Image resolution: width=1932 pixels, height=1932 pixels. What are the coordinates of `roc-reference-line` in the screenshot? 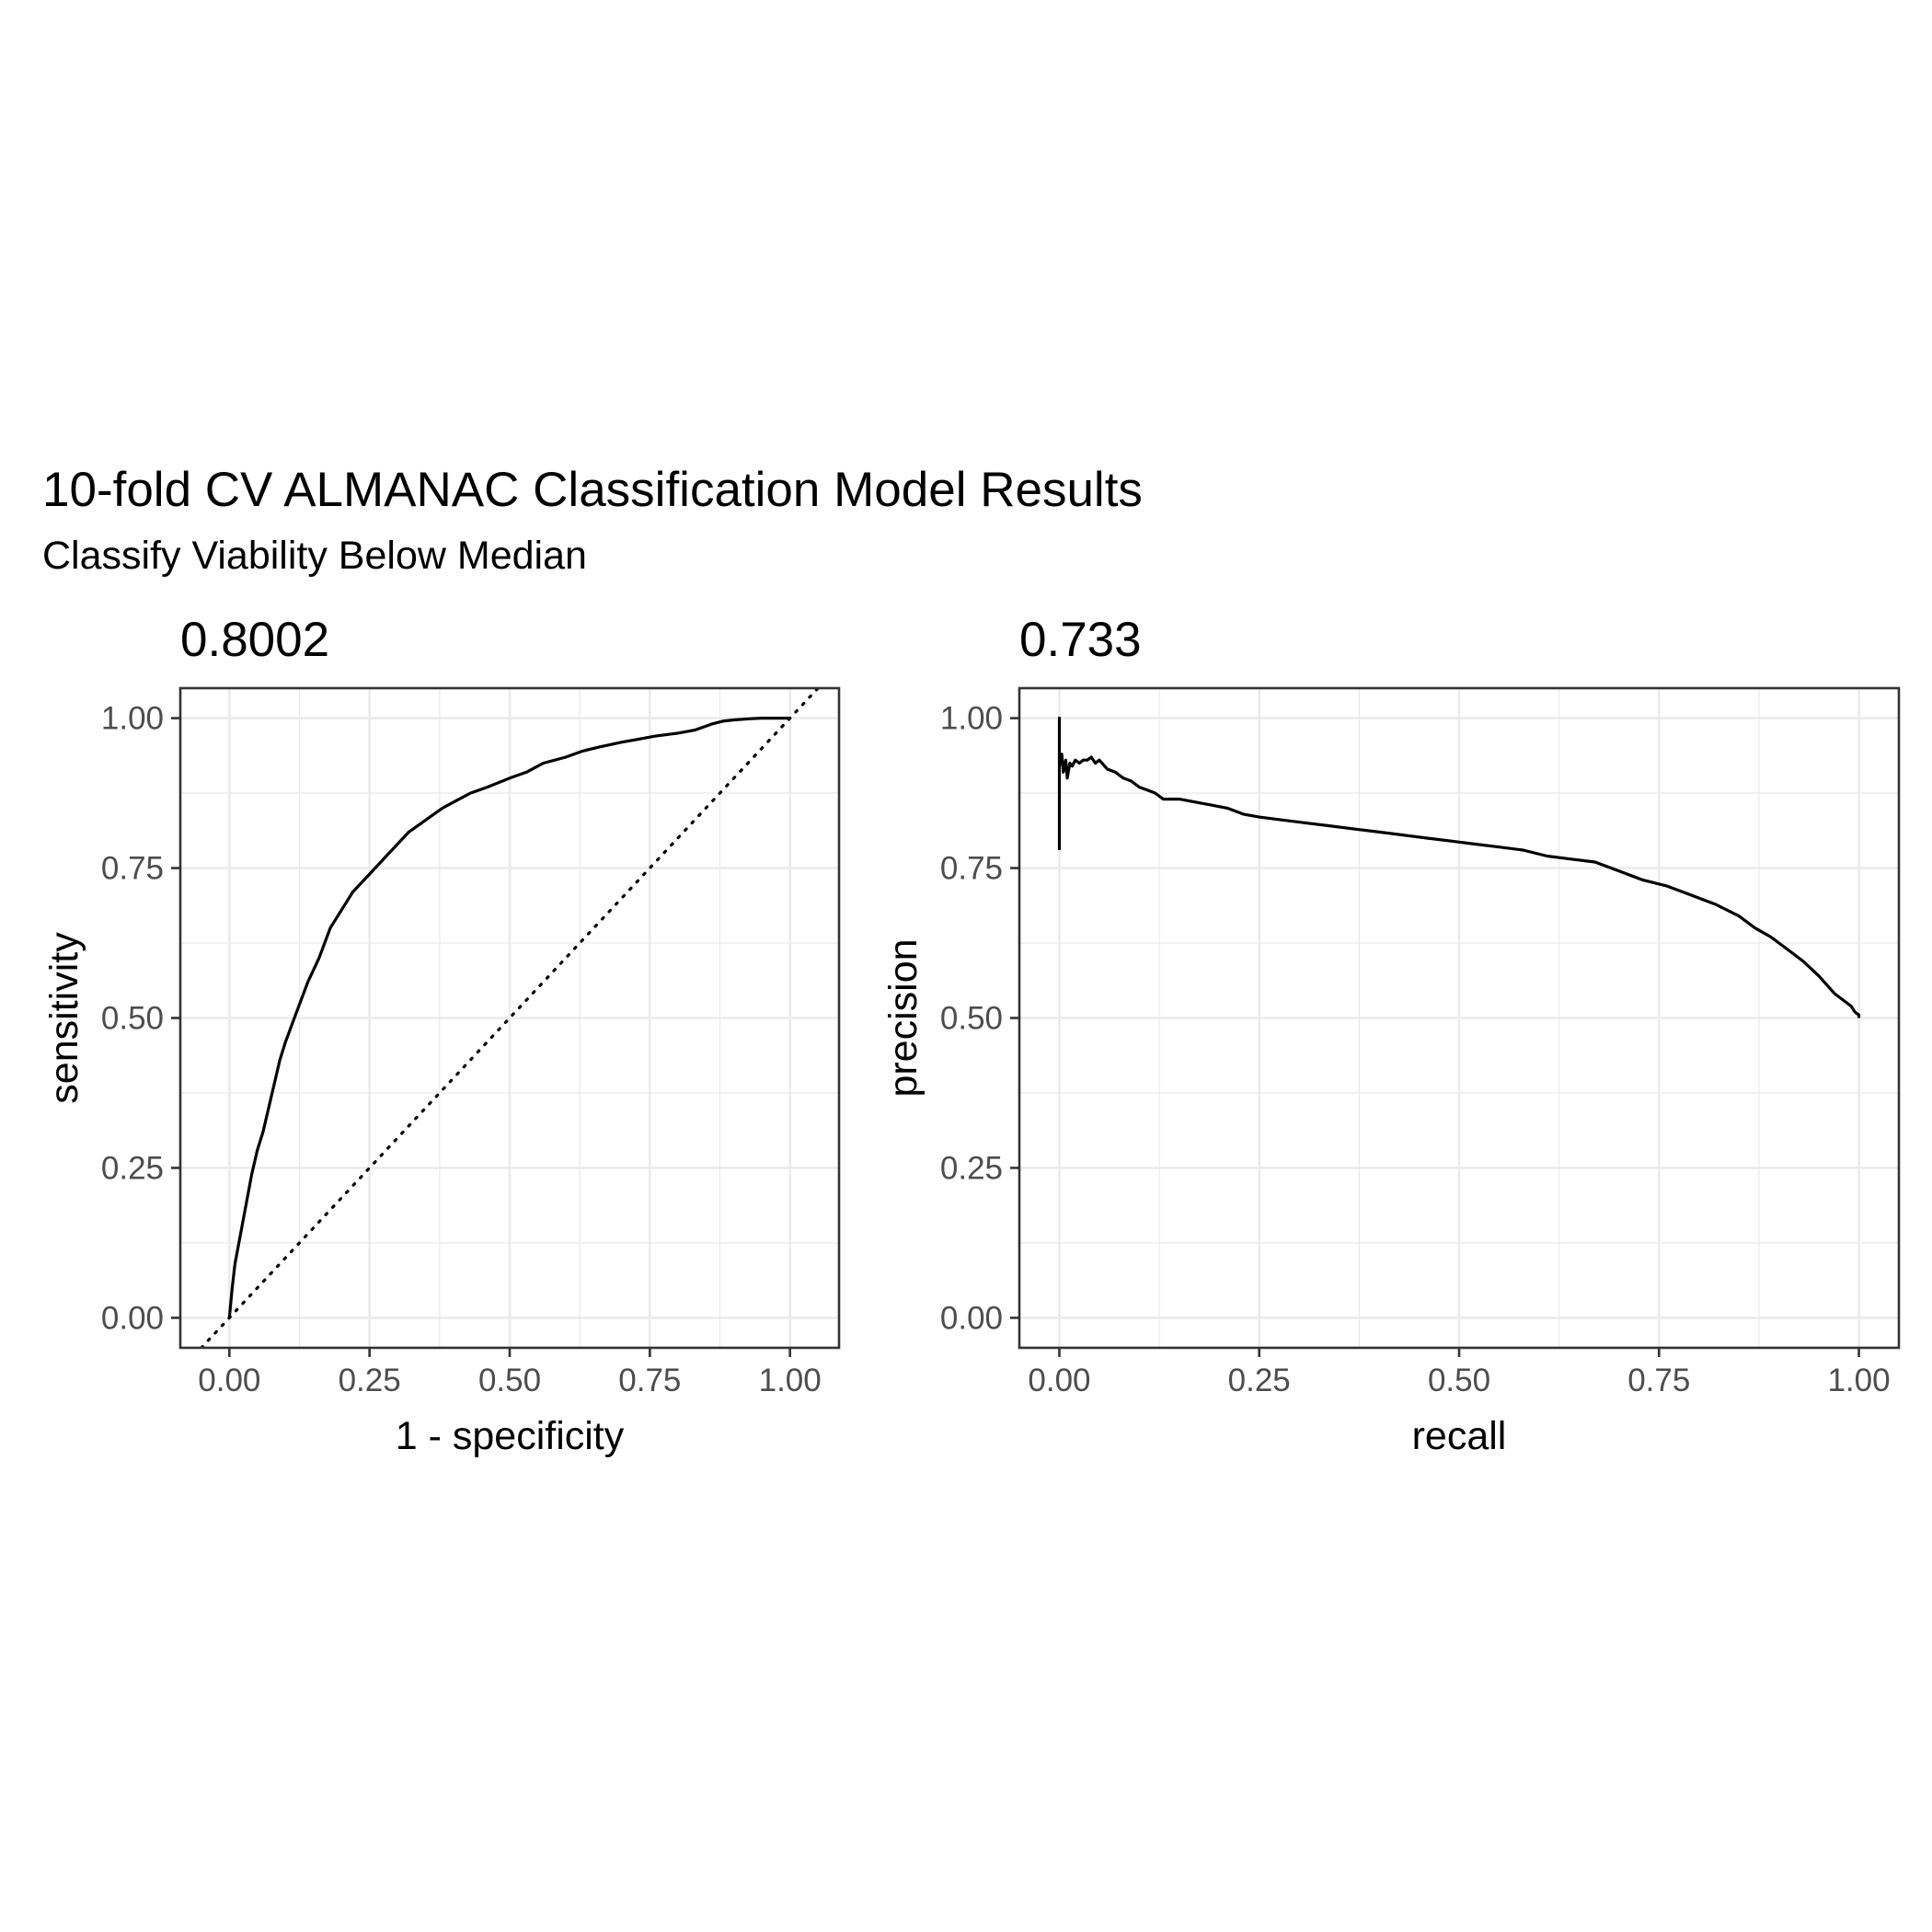 It's located at (510, 1018).